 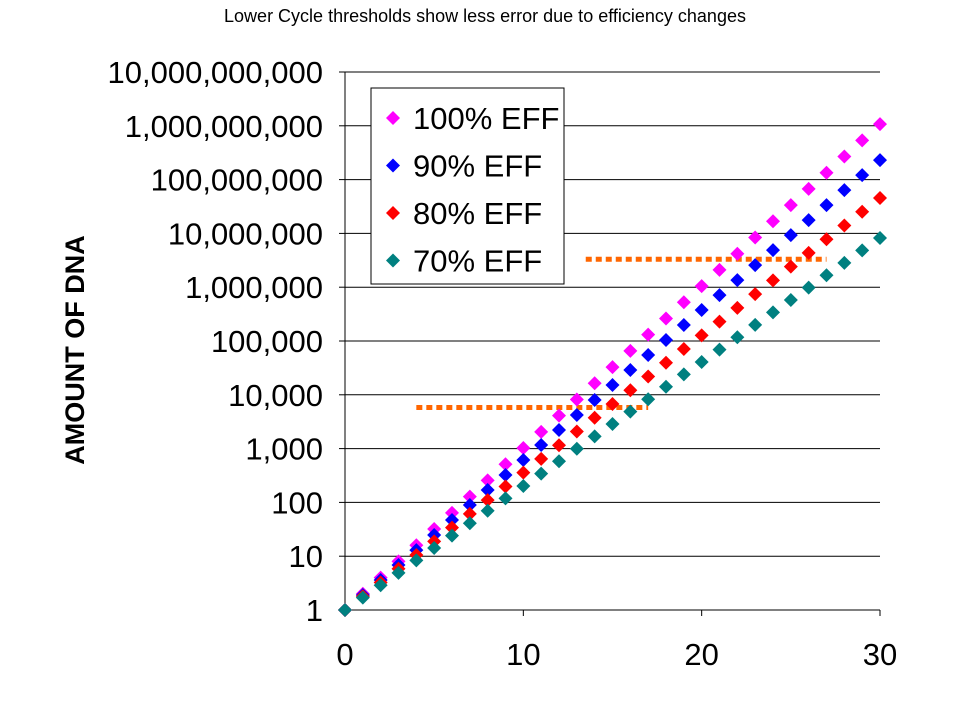 I want to click on legend-label: 90% EFF, so click(x=477, y=166).